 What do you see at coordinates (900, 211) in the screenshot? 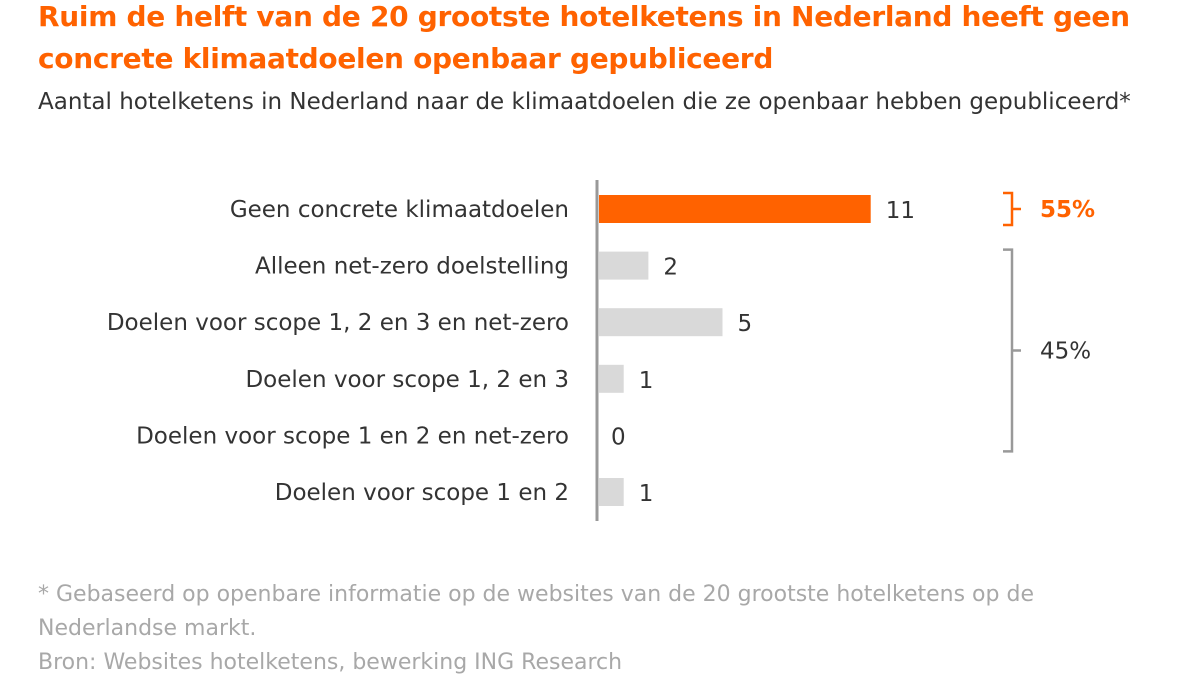
I see `data-label: 11` at bounding box center [900, 211].